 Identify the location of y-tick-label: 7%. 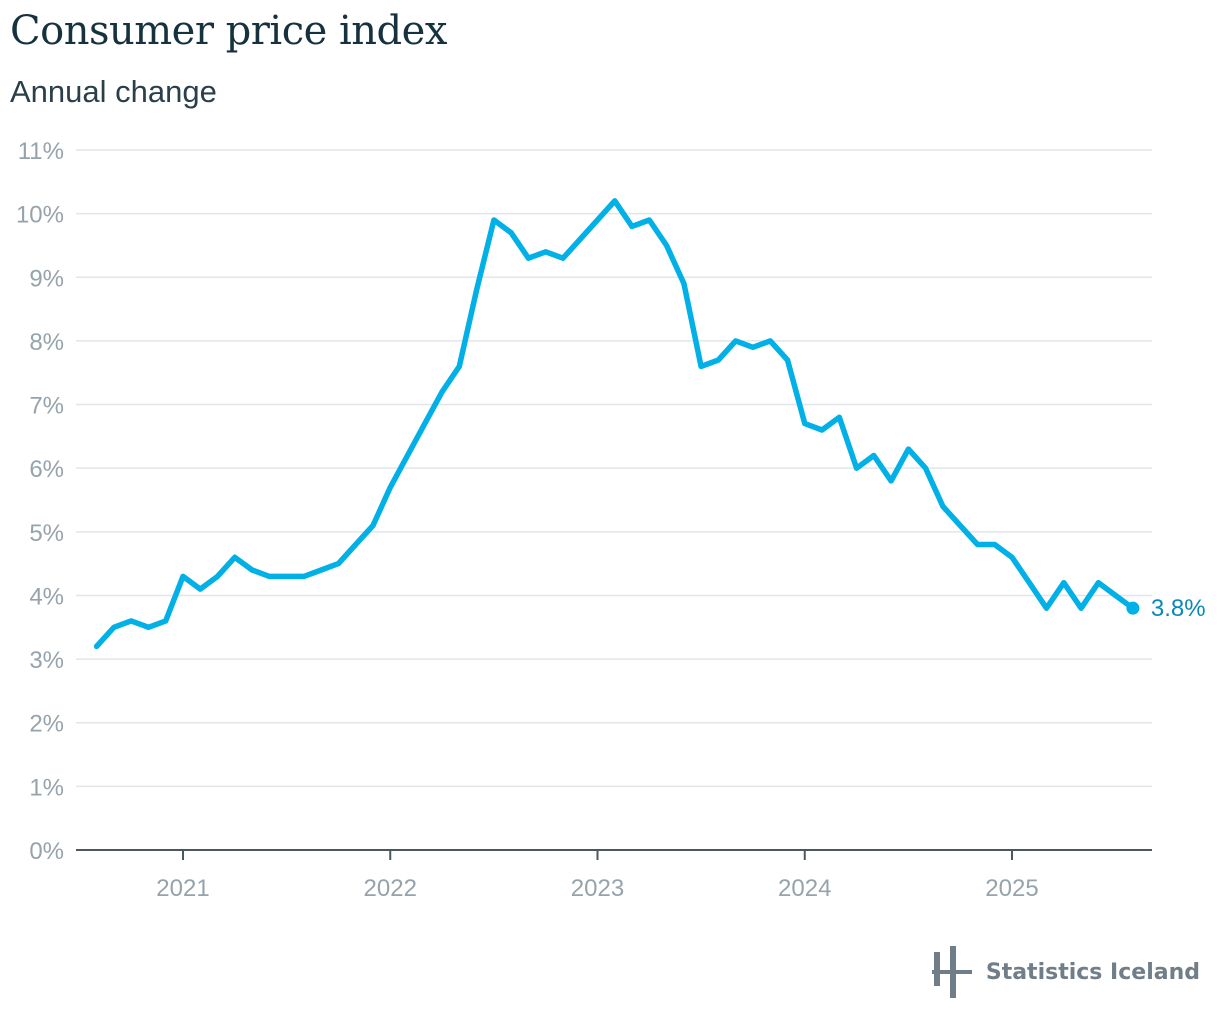
(46, 406).